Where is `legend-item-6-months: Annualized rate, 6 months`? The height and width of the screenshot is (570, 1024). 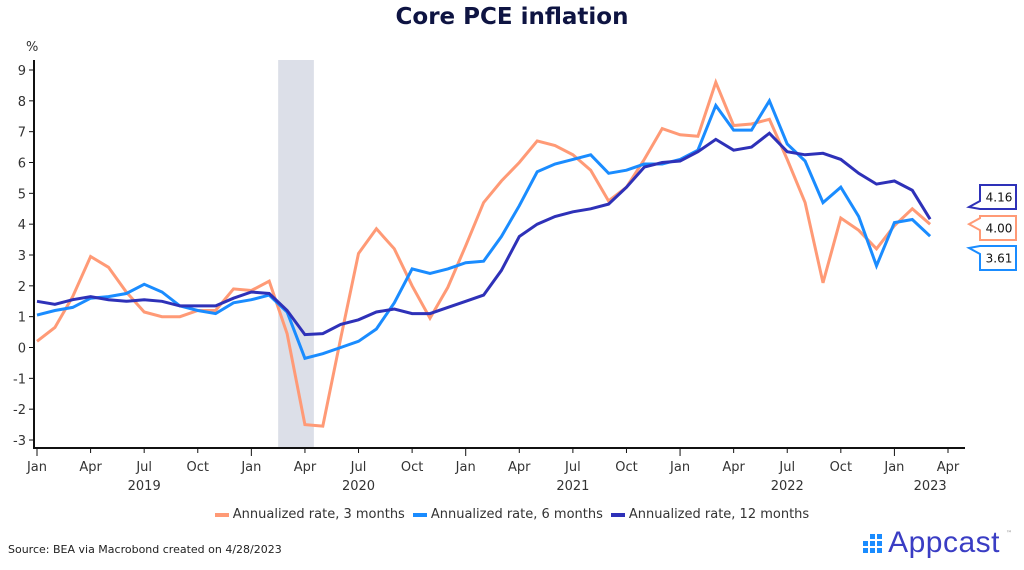 legend-item-6-months: Annualized rate, 6 months is located at coordinates (507, 514).